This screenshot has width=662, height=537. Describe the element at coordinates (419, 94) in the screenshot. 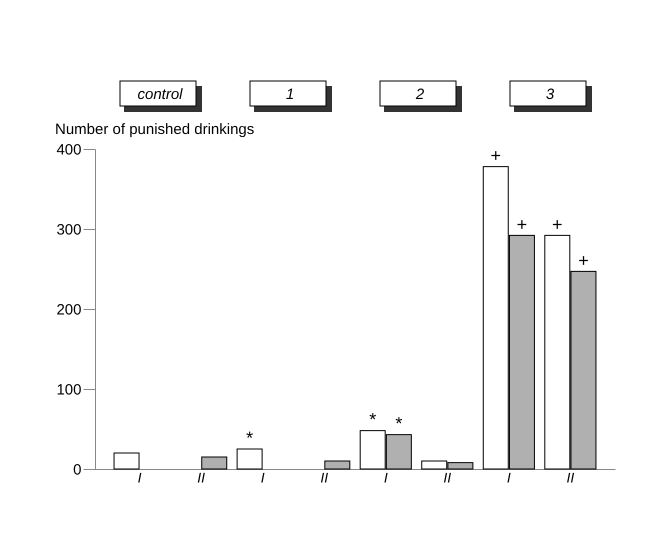

I see `text: 2` at that location.